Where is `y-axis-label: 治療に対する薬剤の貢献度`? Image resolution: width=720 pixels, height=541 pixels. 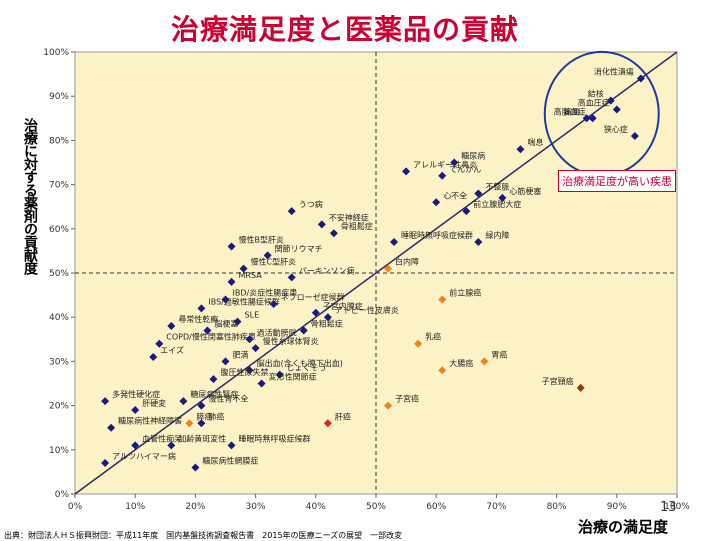
y-axis-label: 治療に対する薬剤の貢献度 is located at coordinates (30, 196).